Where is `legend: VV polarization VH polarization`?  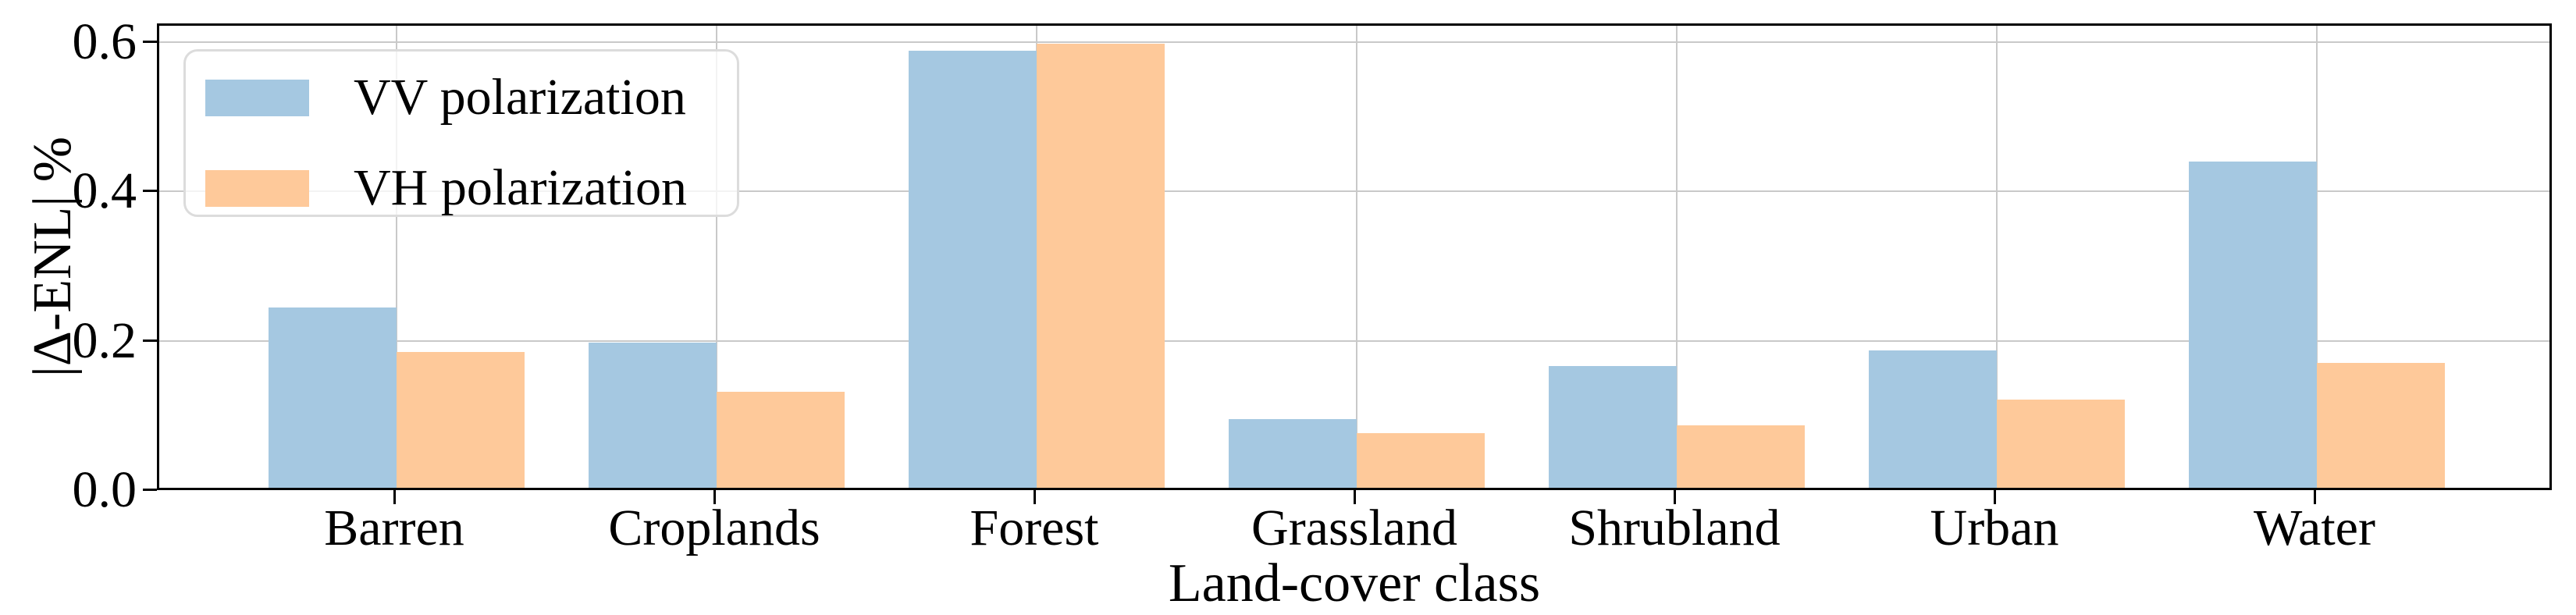 legend: VV polarization VH polarization is located at coordinates (461, 133).